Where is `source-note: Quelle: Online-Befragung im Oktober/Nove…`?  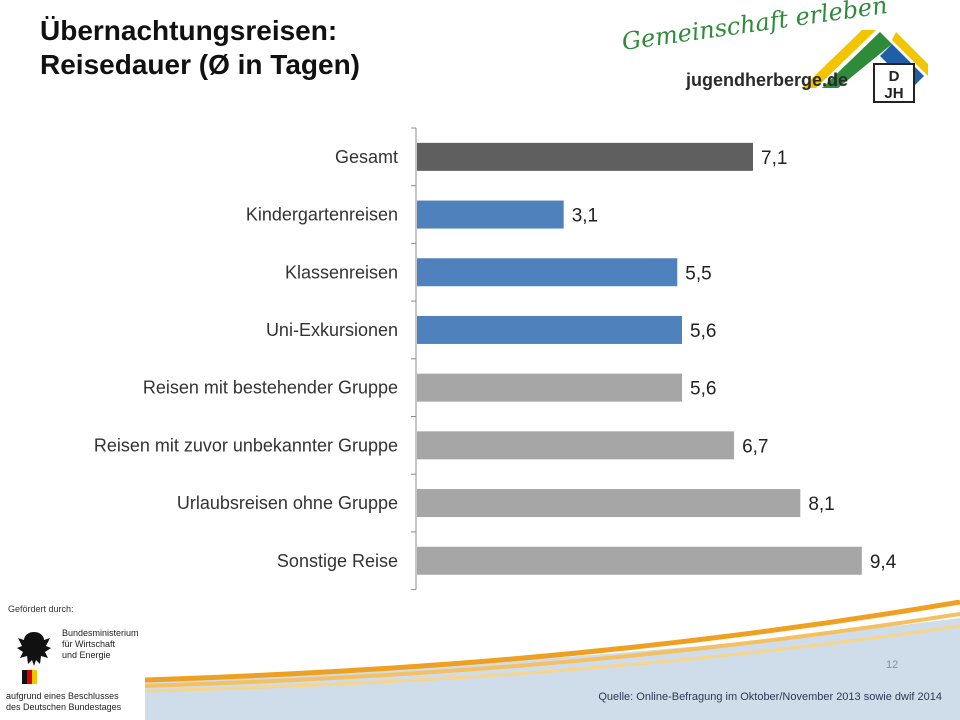 source-note: Quelle: Online-Befragung im Oktober/Nove… is located at coordinates (770, 697).